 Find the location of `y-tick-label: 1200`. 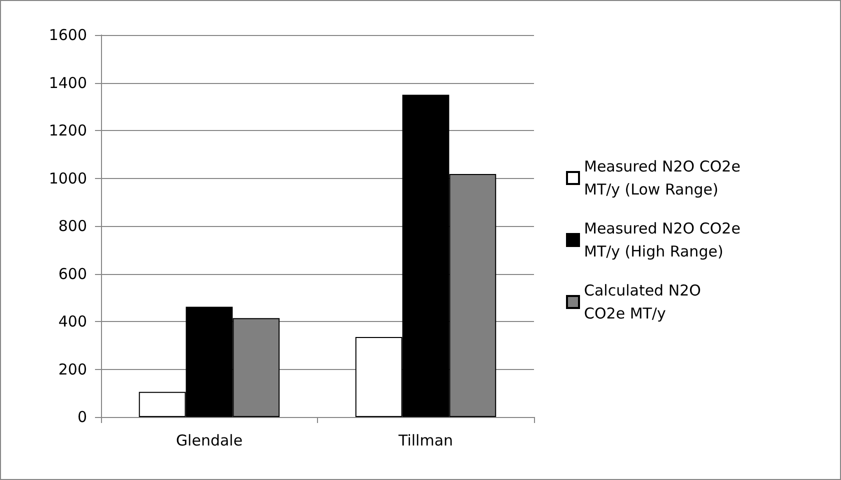

y-tick-label: 1200 is located at coordinates (67, 131).